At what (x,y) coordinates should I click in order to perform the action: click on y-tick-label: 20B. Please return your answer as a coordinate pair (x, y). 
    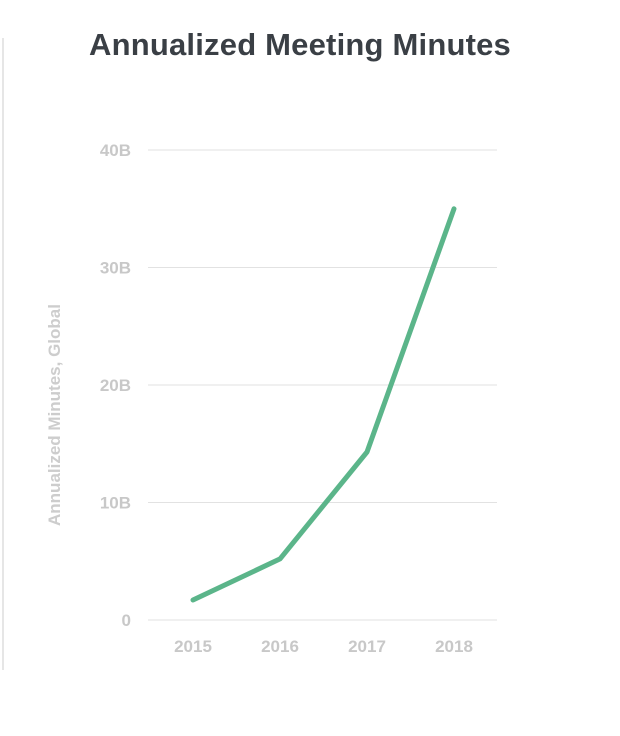
    Looking at the image, I should click on (115, 385).